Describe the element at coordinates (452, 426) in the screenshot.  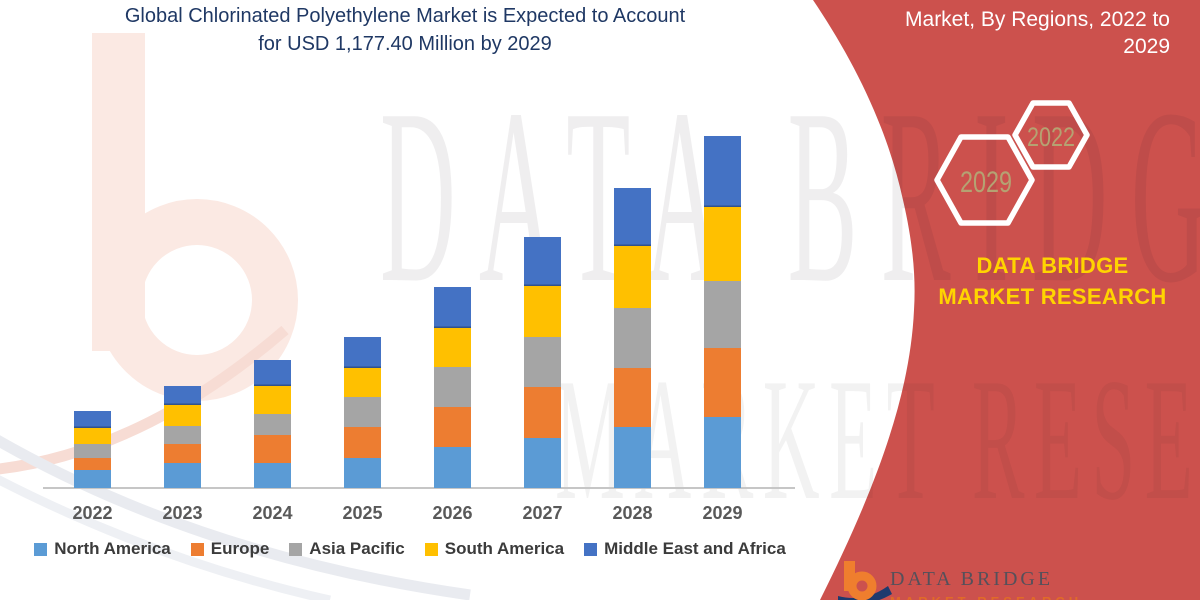
I see `segment-europe-2026` at that location.